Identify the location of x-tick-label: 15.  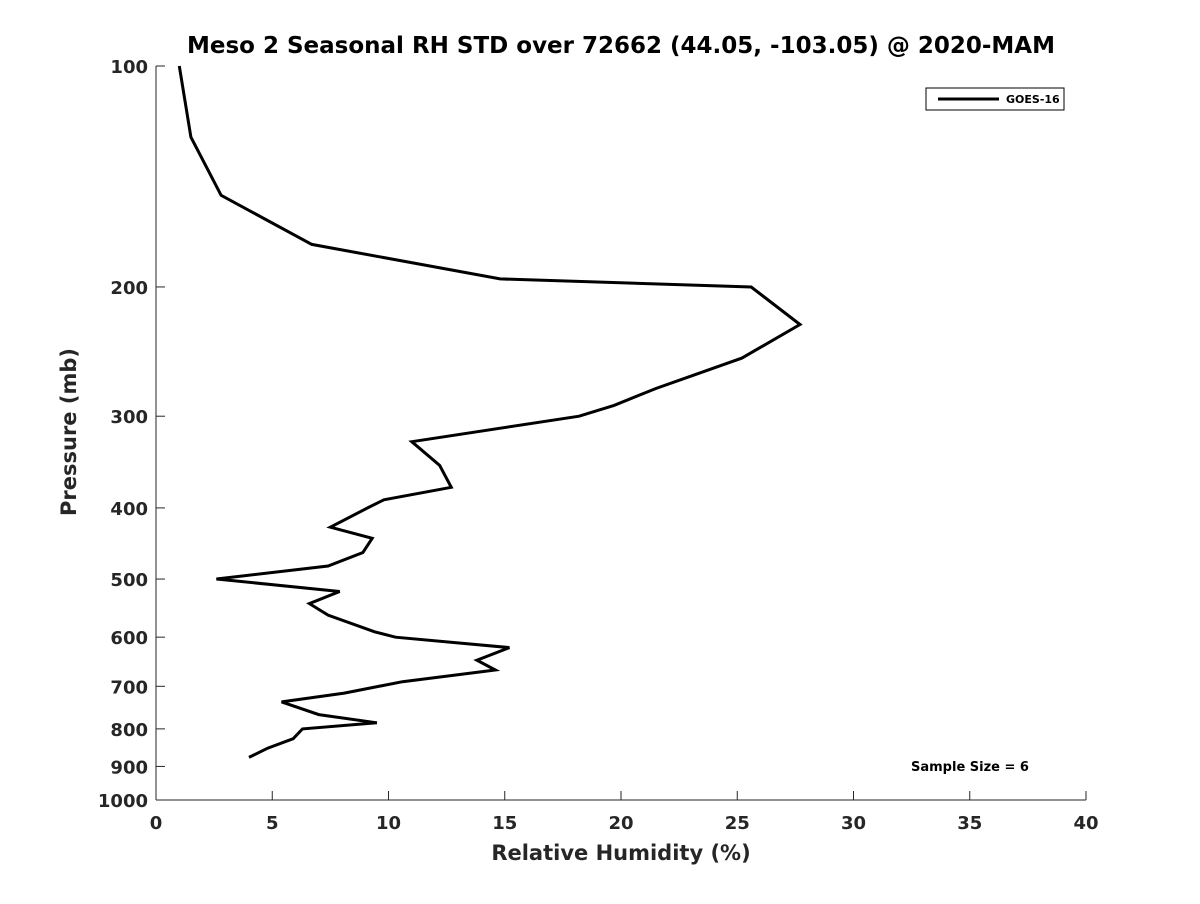
(504, 823).